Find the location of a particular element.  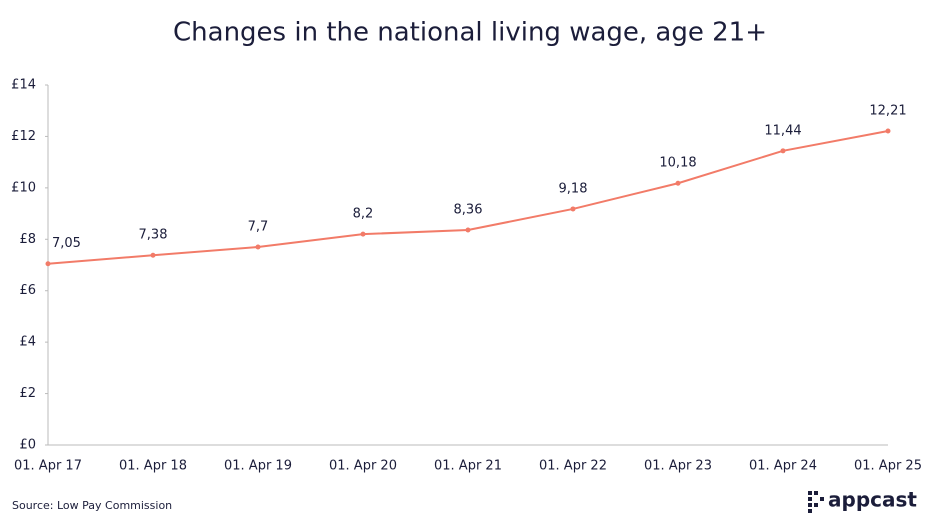

value-label: 12,21 is located at coordinates (887, 111).